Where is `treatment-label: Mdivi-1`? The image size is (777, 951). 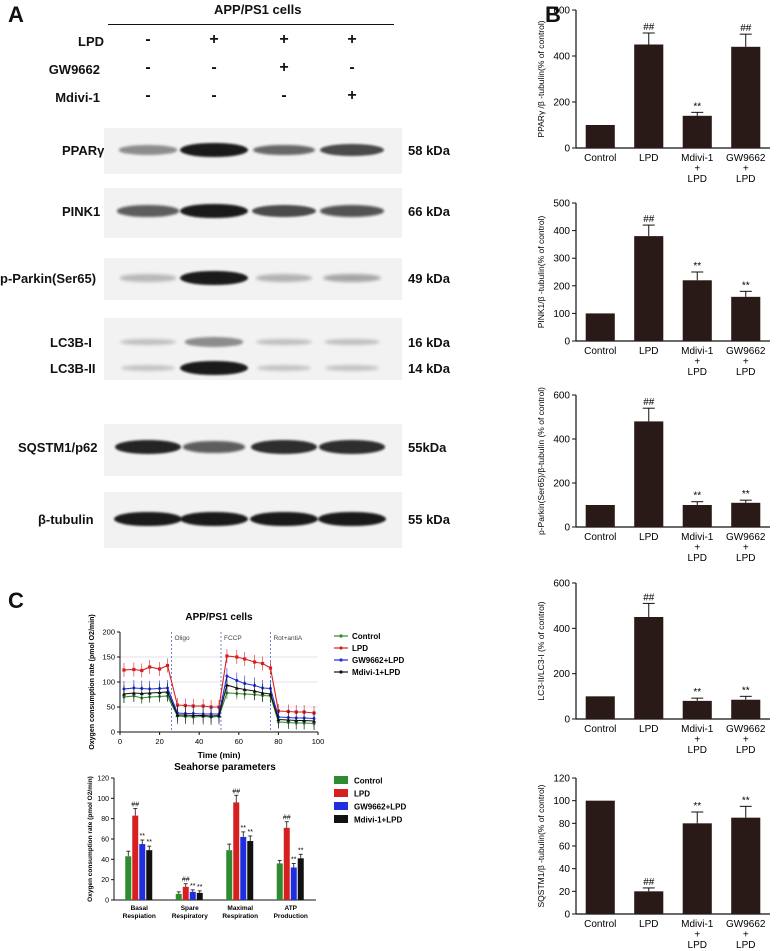
treatment-label: Mdivi-1 is located at coordinates (77, 97).